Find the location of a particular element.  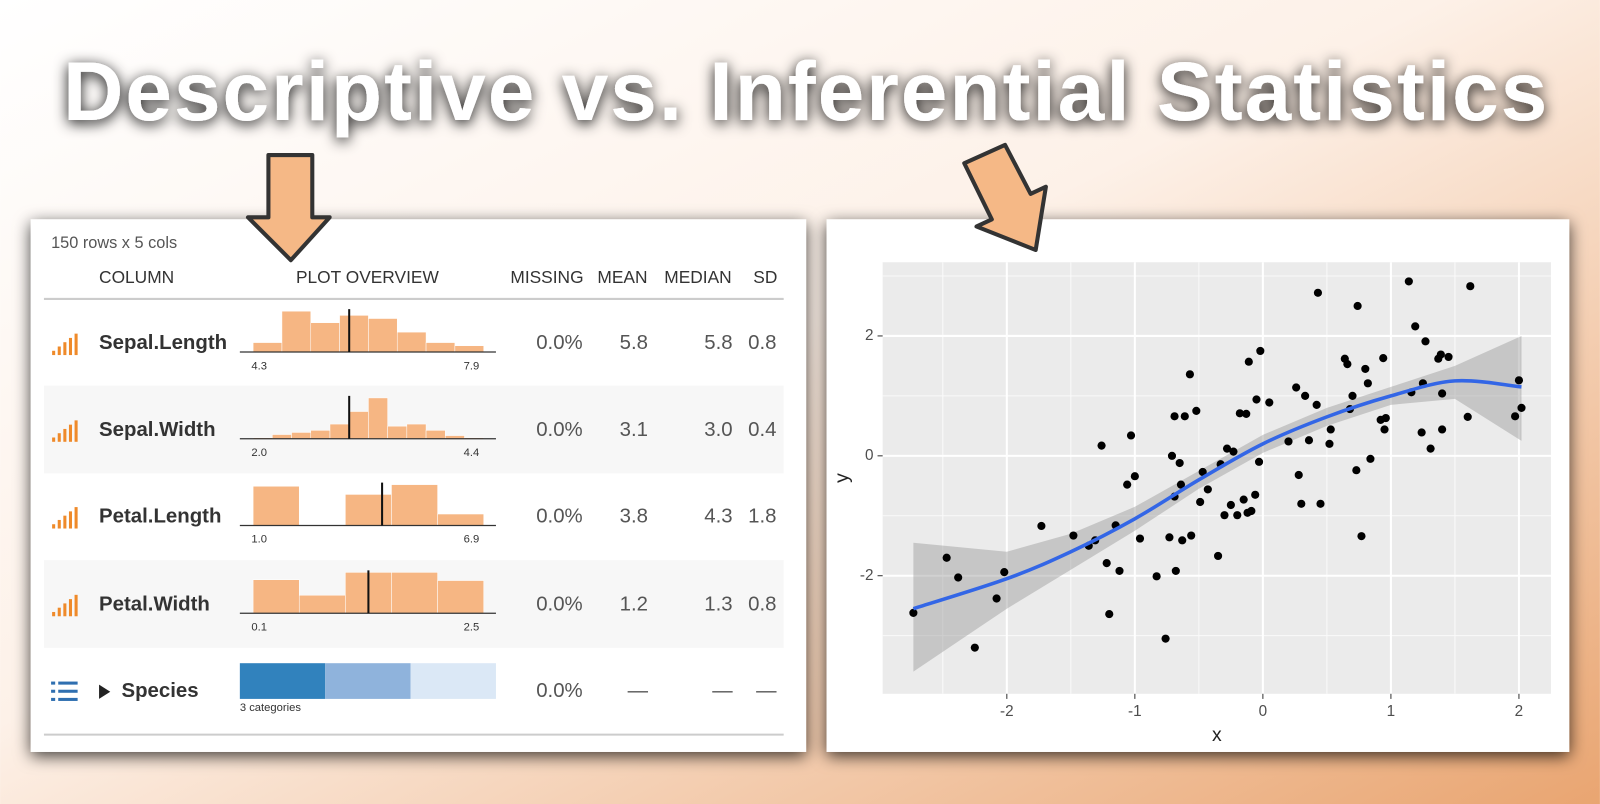

range-label: 7.9 is located at coordinates (472, 366).